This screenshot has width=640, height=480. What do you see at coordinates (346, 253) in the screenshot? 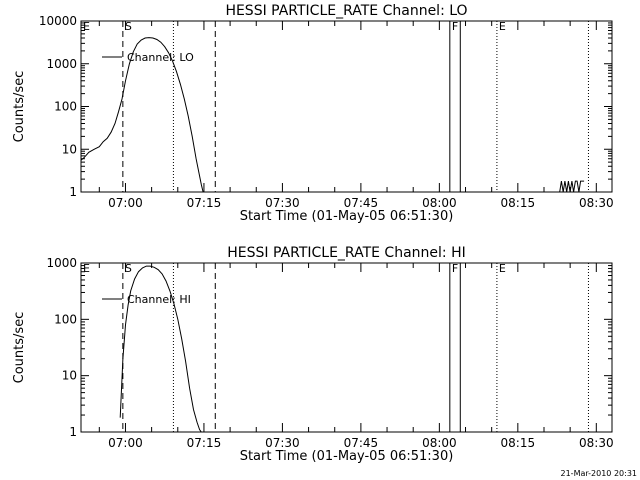
I see `chart-title: HESSI PARTICLE_RATE Channel: HI` at bounding box center [346, 253].